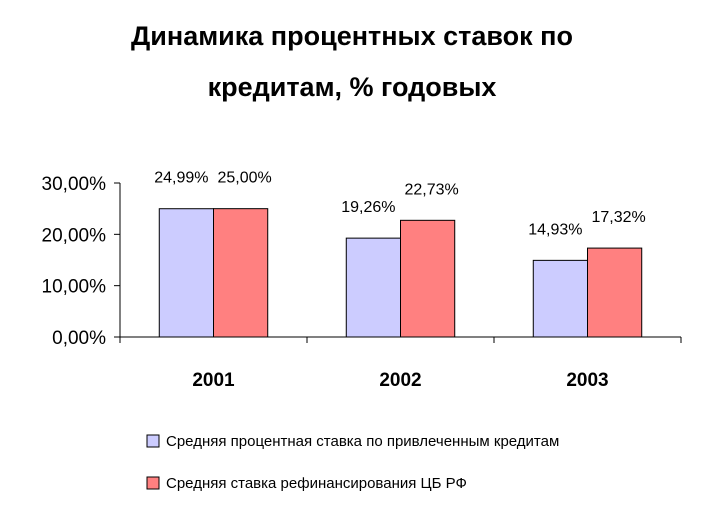  Describe the element at coordinates (244, 178) in the screenshot. I see `data-label: 25,00%` at that location.